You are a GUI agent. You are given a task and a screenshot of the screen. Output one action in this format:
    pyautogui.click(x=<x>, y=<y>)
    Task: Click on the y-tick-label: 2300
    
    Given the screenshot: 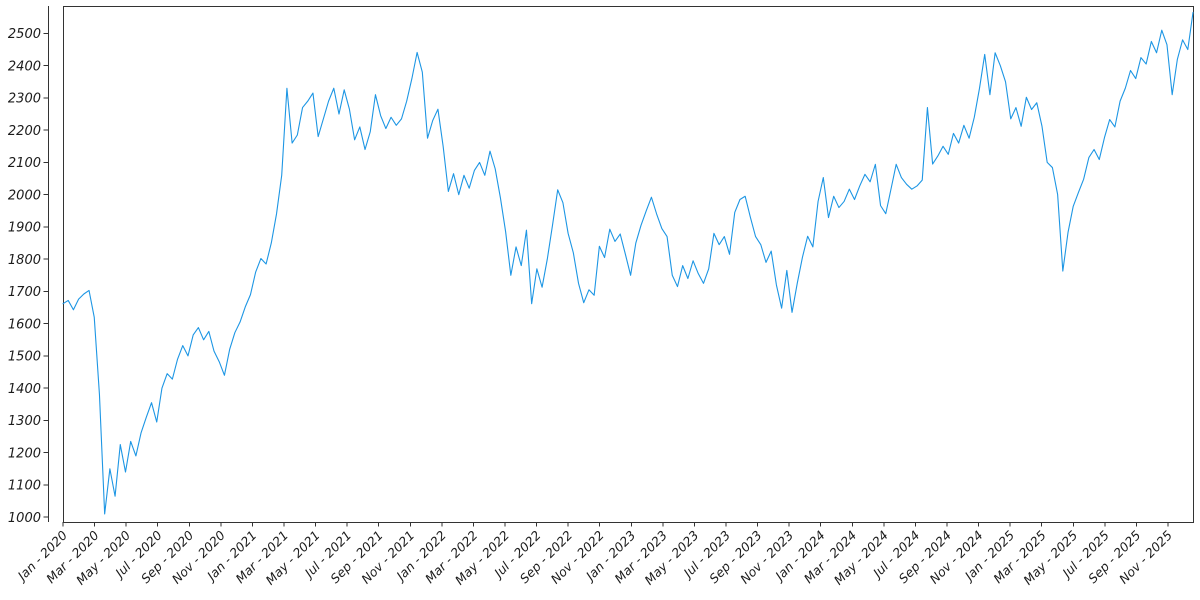 What is the action you would take?
    pyautogui.click(x=24, y=99)
    